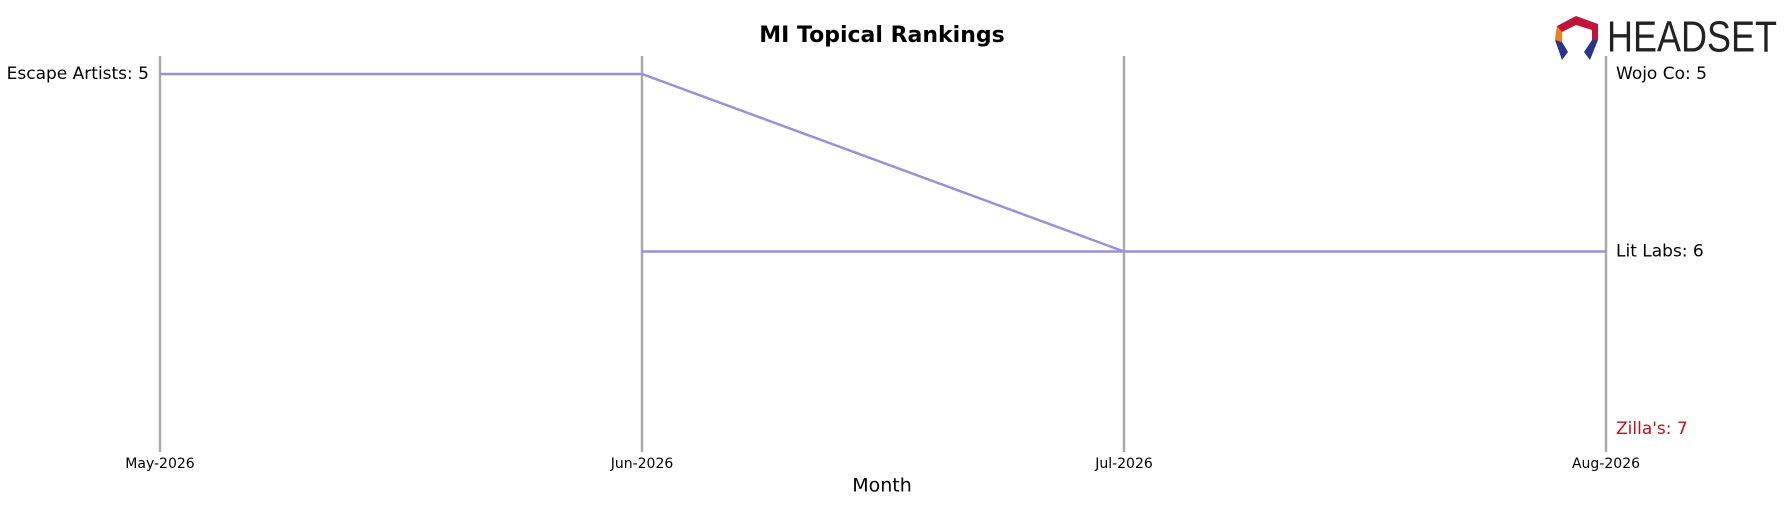  I want to click on x-tick-label: Aug-2026, so click(1606, 464).